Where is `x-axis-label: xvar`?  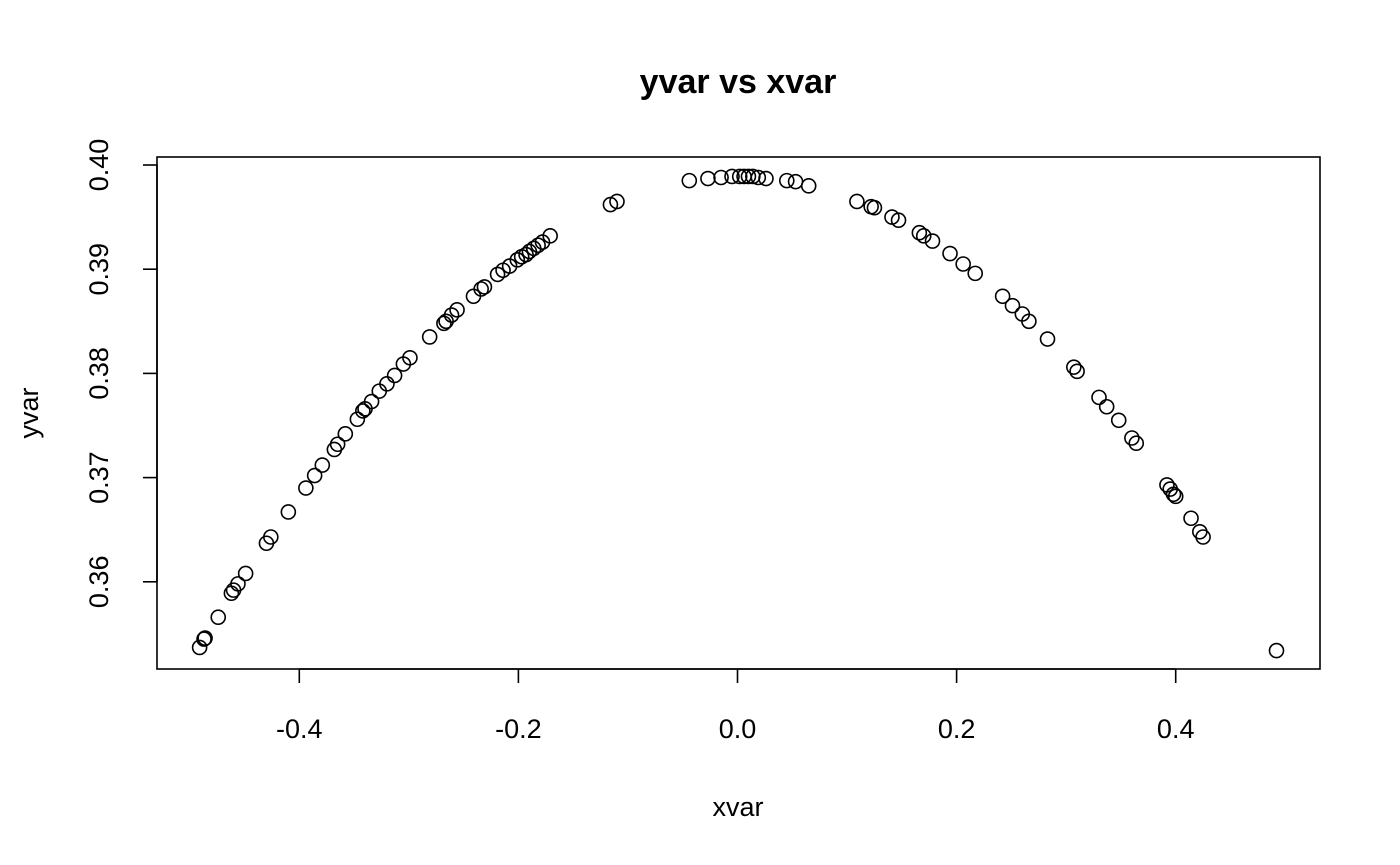 x-axis-label: xvar is located at coordinates (737, 807).